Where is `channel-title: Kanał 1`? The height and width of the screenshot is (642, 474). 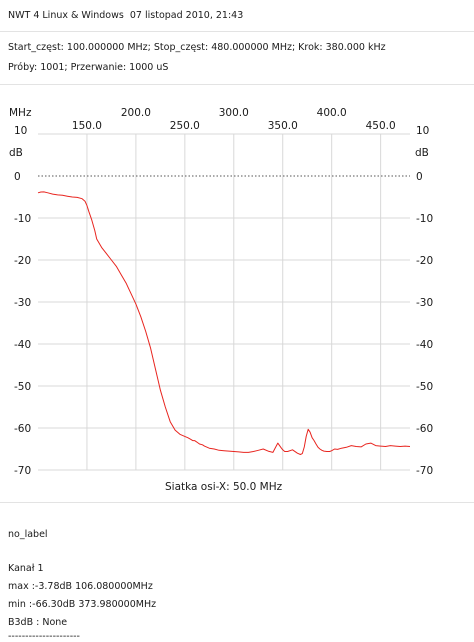
channel-title: Kanał 1 is located at coordinates (26, 568).